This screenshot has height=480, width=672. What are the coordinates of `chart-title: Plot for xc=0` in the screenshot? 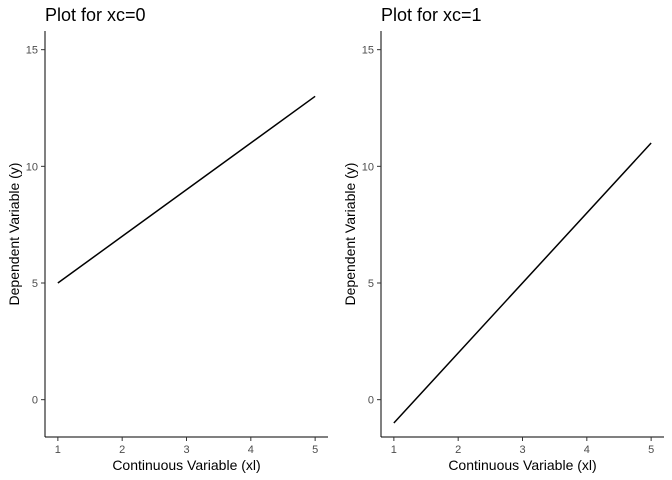 It's located at (95, 15).